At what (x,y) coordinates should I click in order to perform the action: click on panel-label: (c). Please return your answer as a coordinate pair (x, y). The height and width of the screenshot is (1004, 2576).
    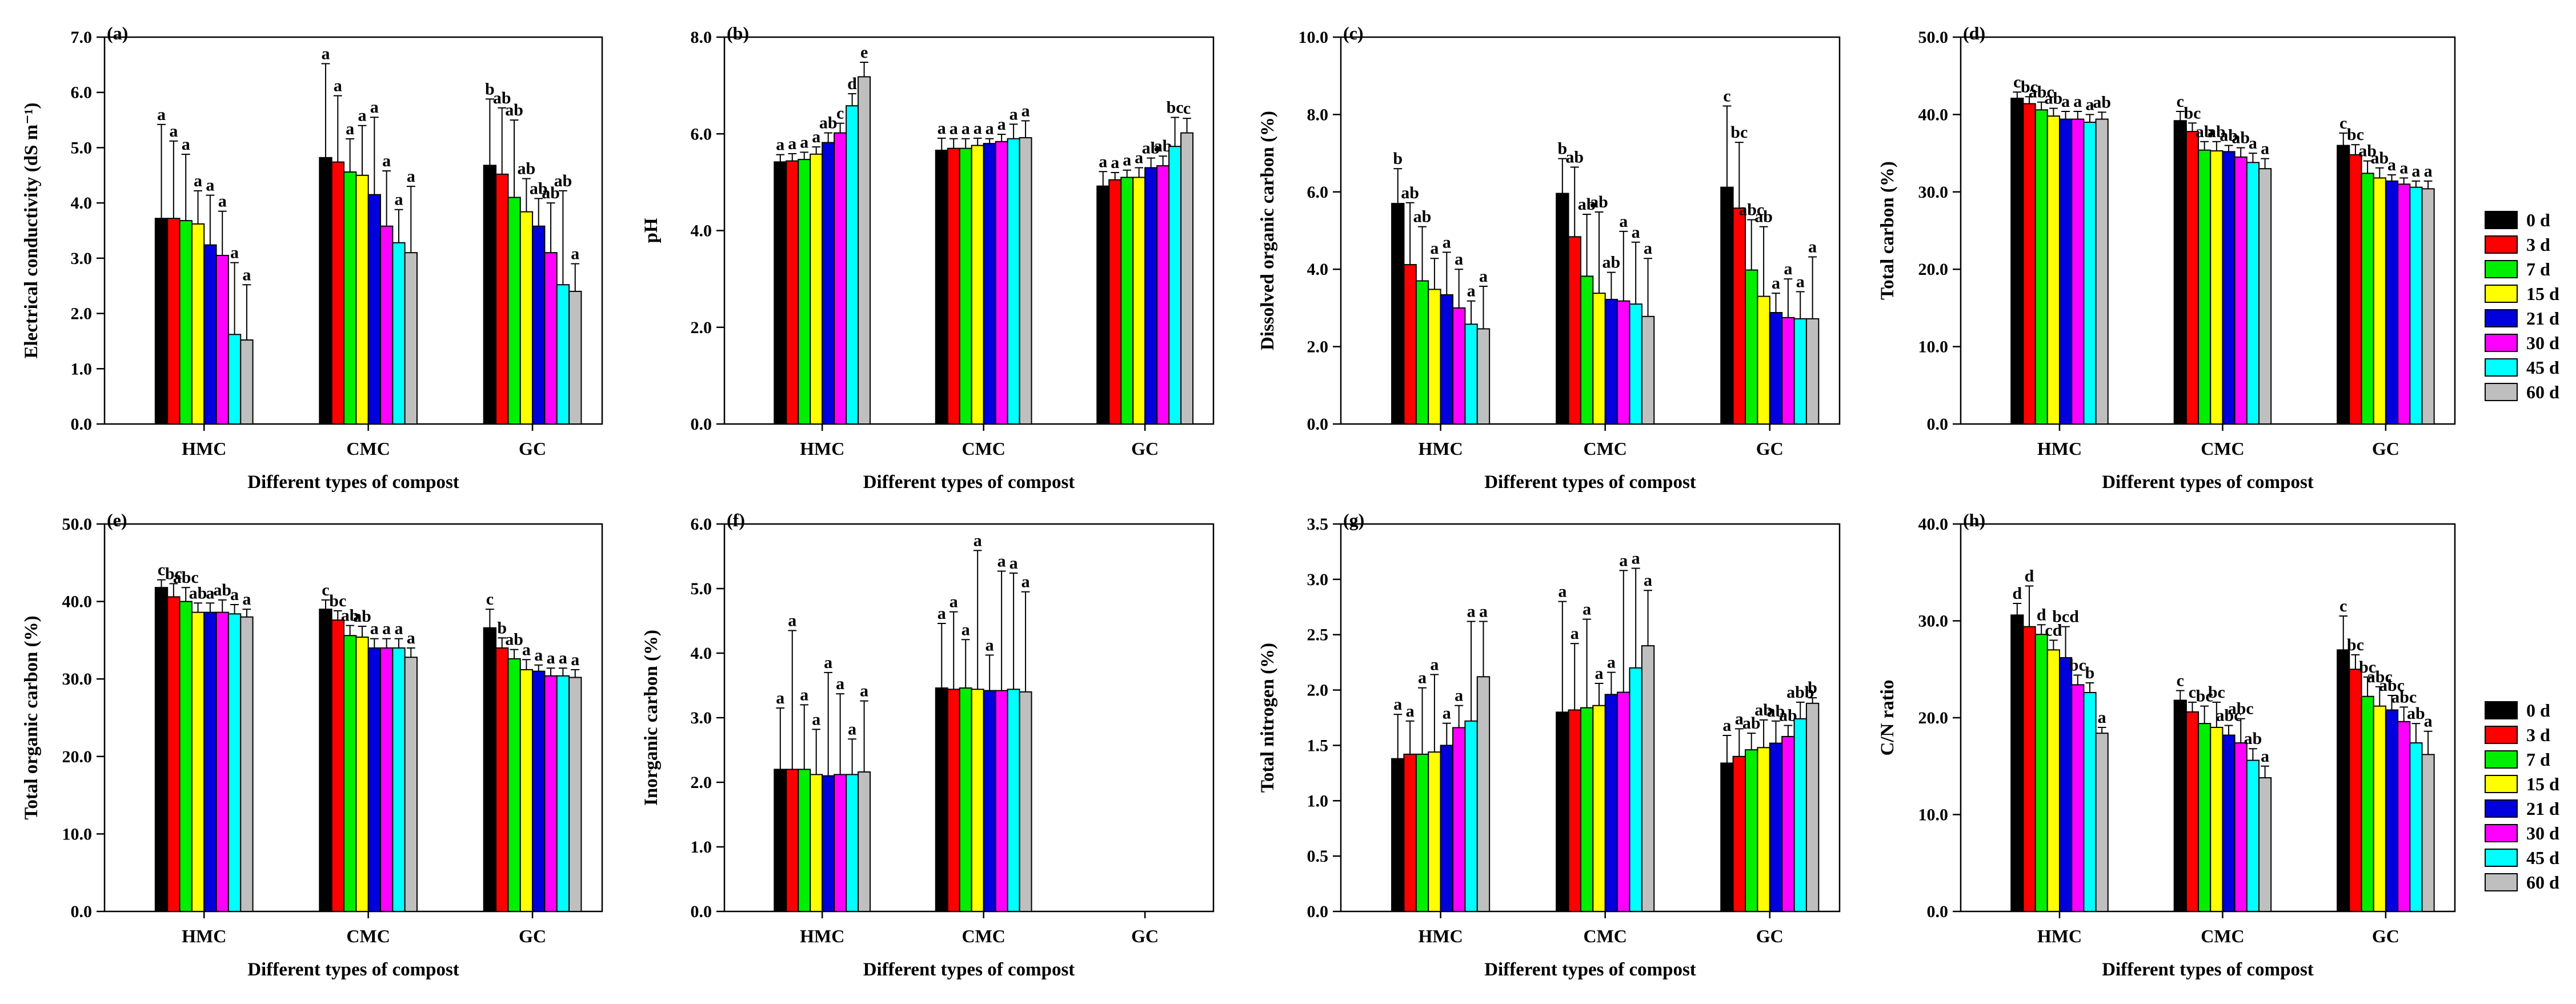
    Looking at the image, I should click on (1353, 33).